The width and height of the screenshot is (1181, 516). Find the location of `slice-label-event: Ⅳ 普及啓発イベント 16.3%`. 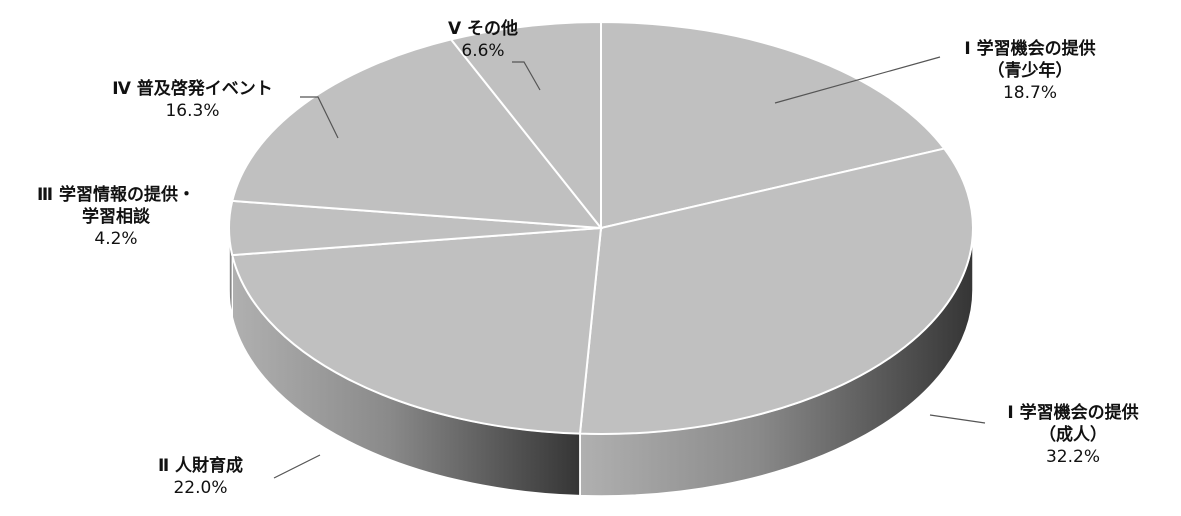

slice-label-event: Ⅳ 普及啓発イベント 16.3% is located at coordinates (192, 100).